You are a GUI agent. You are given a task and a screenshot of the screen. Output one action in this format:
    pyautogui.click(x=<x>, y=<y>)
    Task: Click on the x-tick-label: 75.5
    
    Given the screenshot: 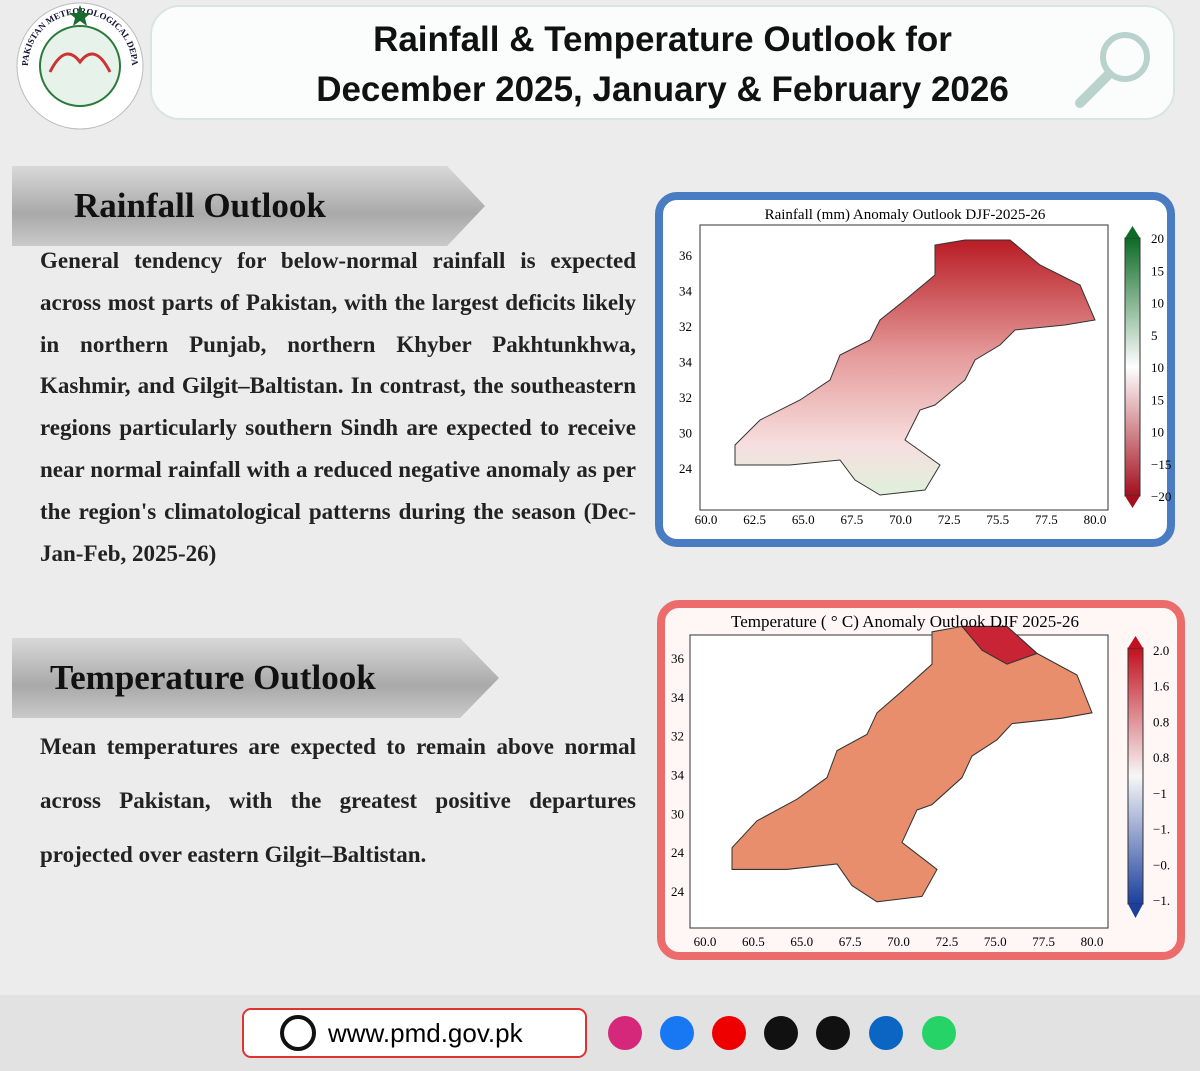 What is the action you would take?
    pyautogui.click(x=997, y=519)
    